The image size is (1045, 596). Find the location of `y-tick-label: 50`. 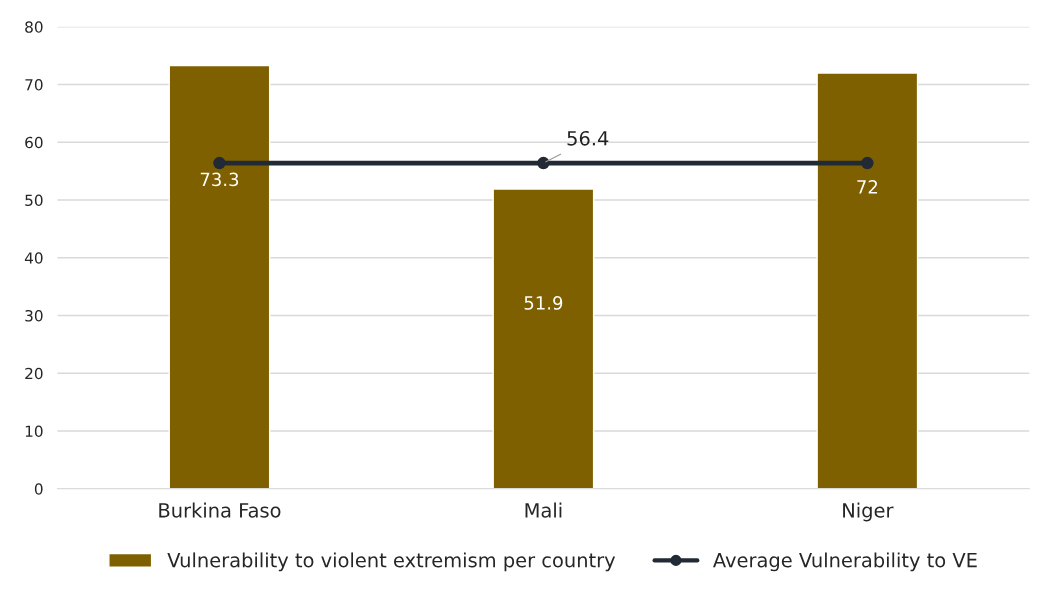

y-tick-label: 50 is located at coordinates (34, 200).